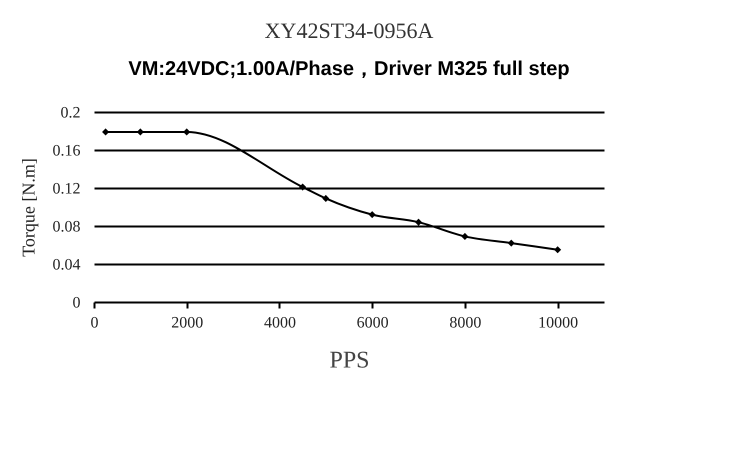  What do you see at coordinates (558, 323) in the screenshot?
I see `x-tick-label: 10000` at bounding box center [558, 323].